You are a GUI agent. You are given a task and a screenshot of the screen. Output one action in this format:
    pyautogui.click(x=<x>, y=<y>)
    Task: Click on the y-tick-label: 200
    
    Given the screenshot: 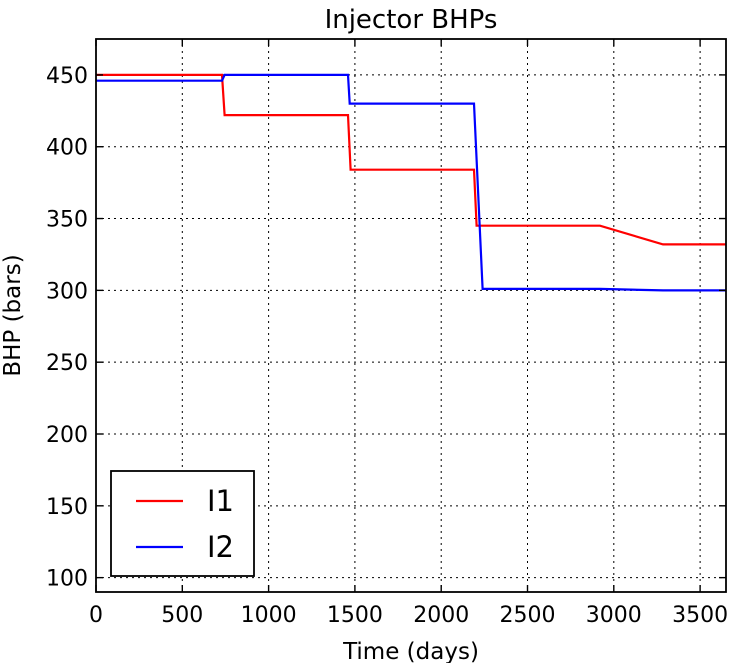 What is the action you would take?
    pyautogui.click(x=67, y=435)
    